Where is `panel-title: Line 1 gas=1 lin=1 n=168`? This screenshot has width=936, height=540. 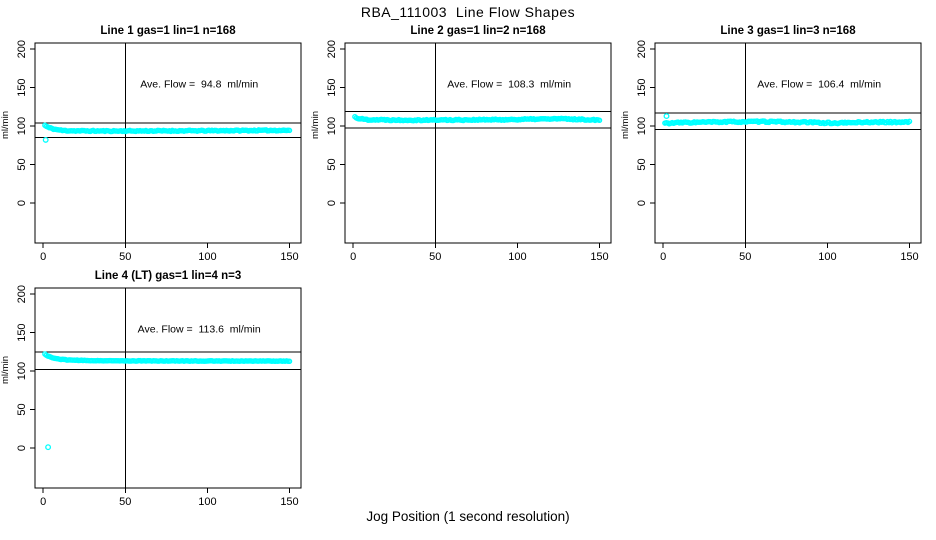 panel-title: Line 1 gas=1 lin=1 n=168 is located at coordinates (168, 31).